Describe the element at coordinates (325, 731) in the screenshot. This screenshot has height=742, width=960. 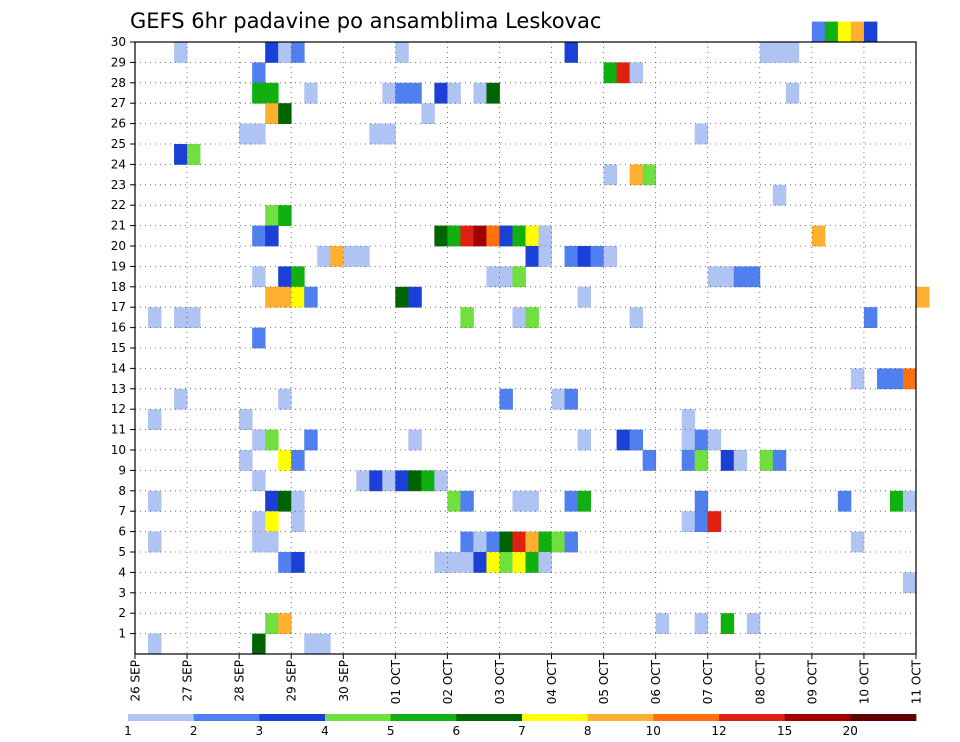
I see `colorbar-label: 4` at that location.